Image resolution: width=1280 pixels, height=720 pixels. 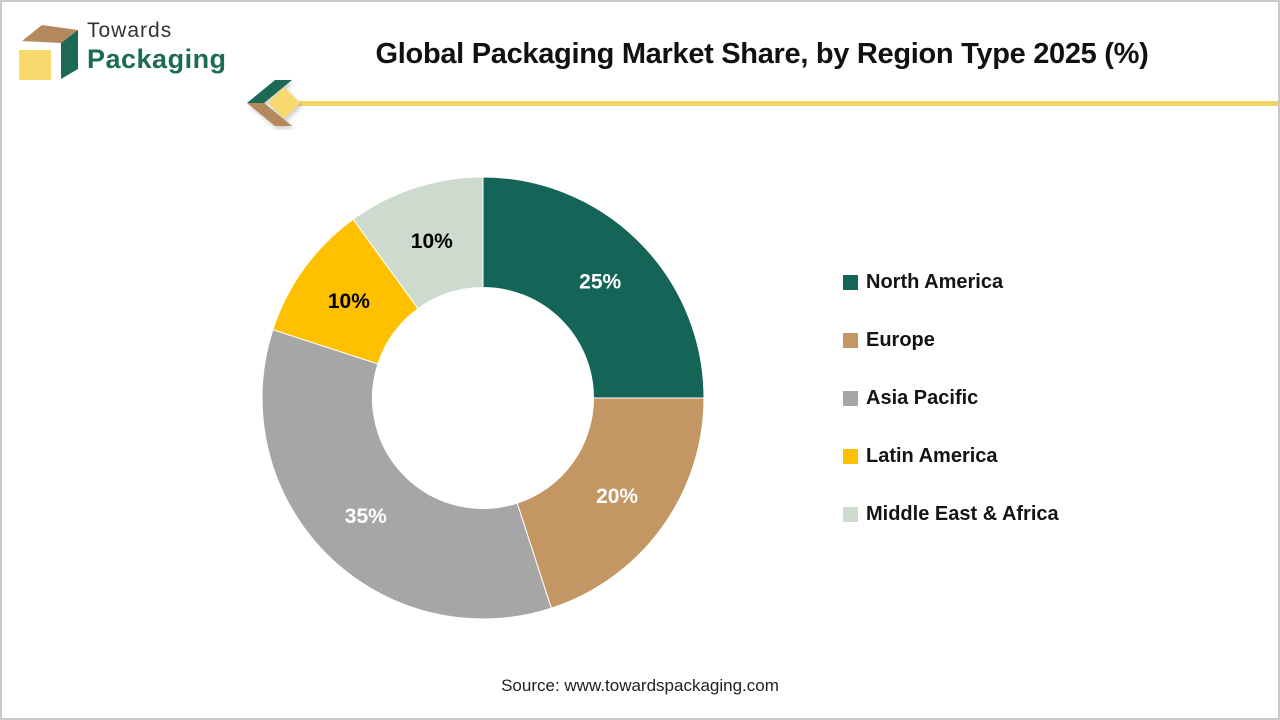 I want to click on legend-swatch-north-america, so click(x=850, y=282).